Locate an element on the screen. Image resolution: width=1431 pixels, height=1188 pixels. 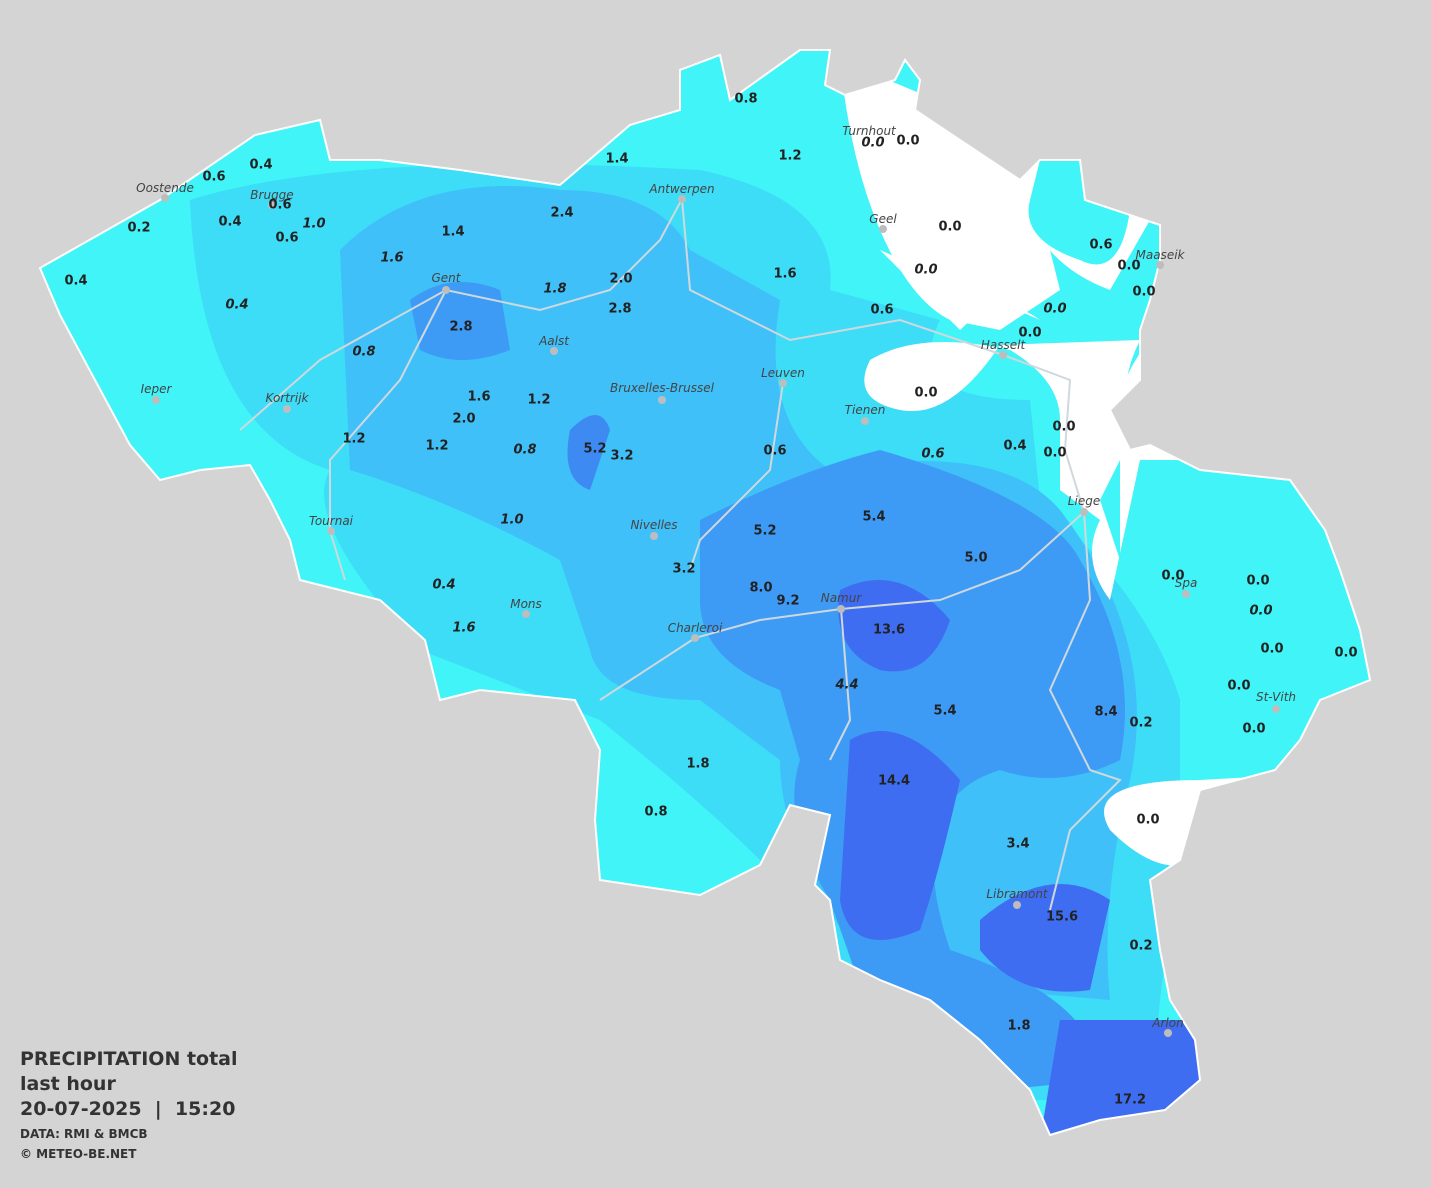
city-label: Geel is located at coordinates (883, 219).